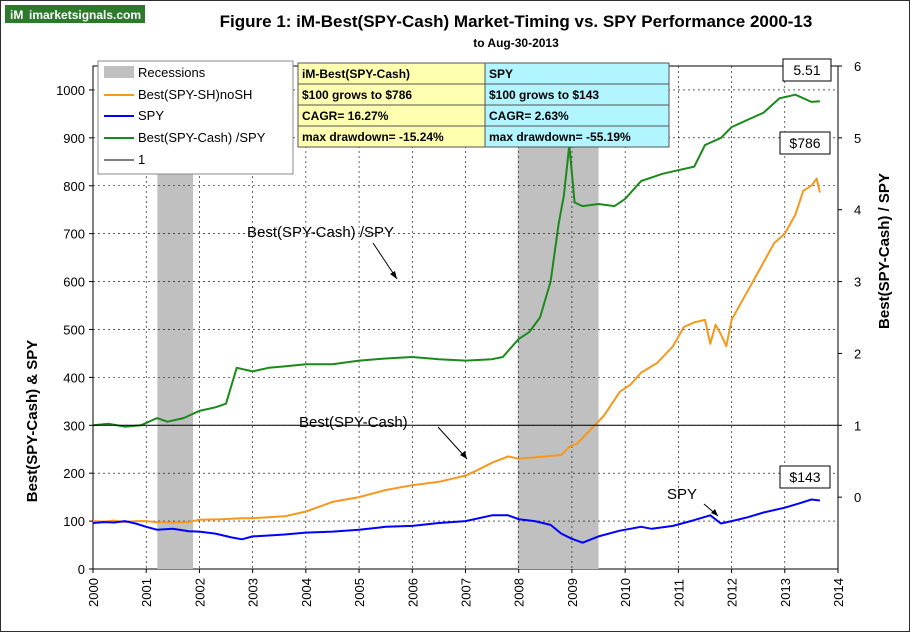 This screenshot has height=633, width=910. I want to click on y-right-tick-label: 3, so click(857, 282).